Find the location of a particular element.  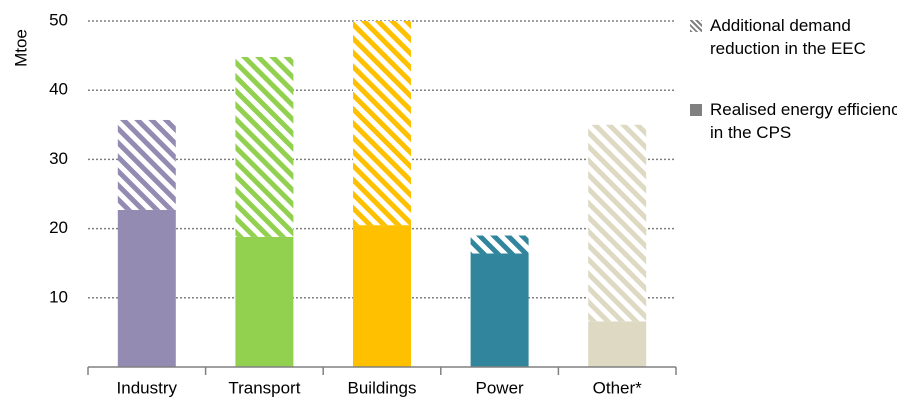

legend-label: Realised energy efficiency in the CPS is located at coordinates (803, 121).